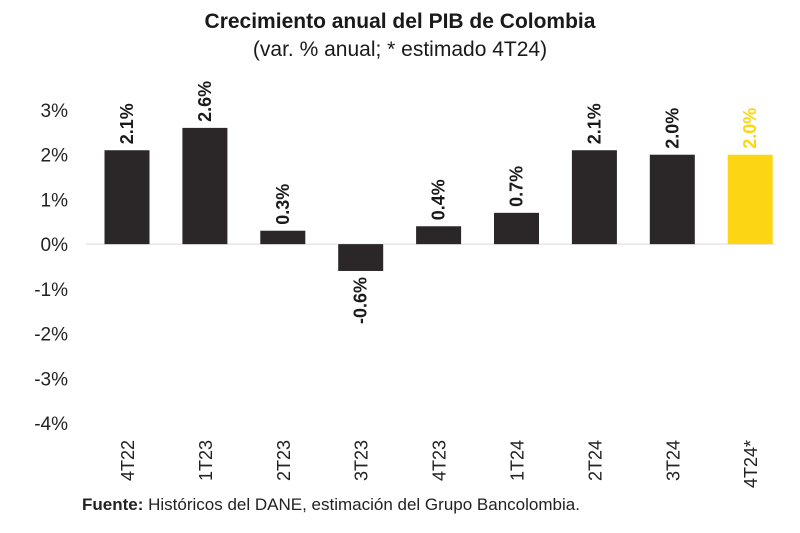 This screenshot has height=533, width=800. What do you see at coordinates (440, 460) in the screenshot?
I see `x-tick-label: 4T23` at bounding box center [440, 460].